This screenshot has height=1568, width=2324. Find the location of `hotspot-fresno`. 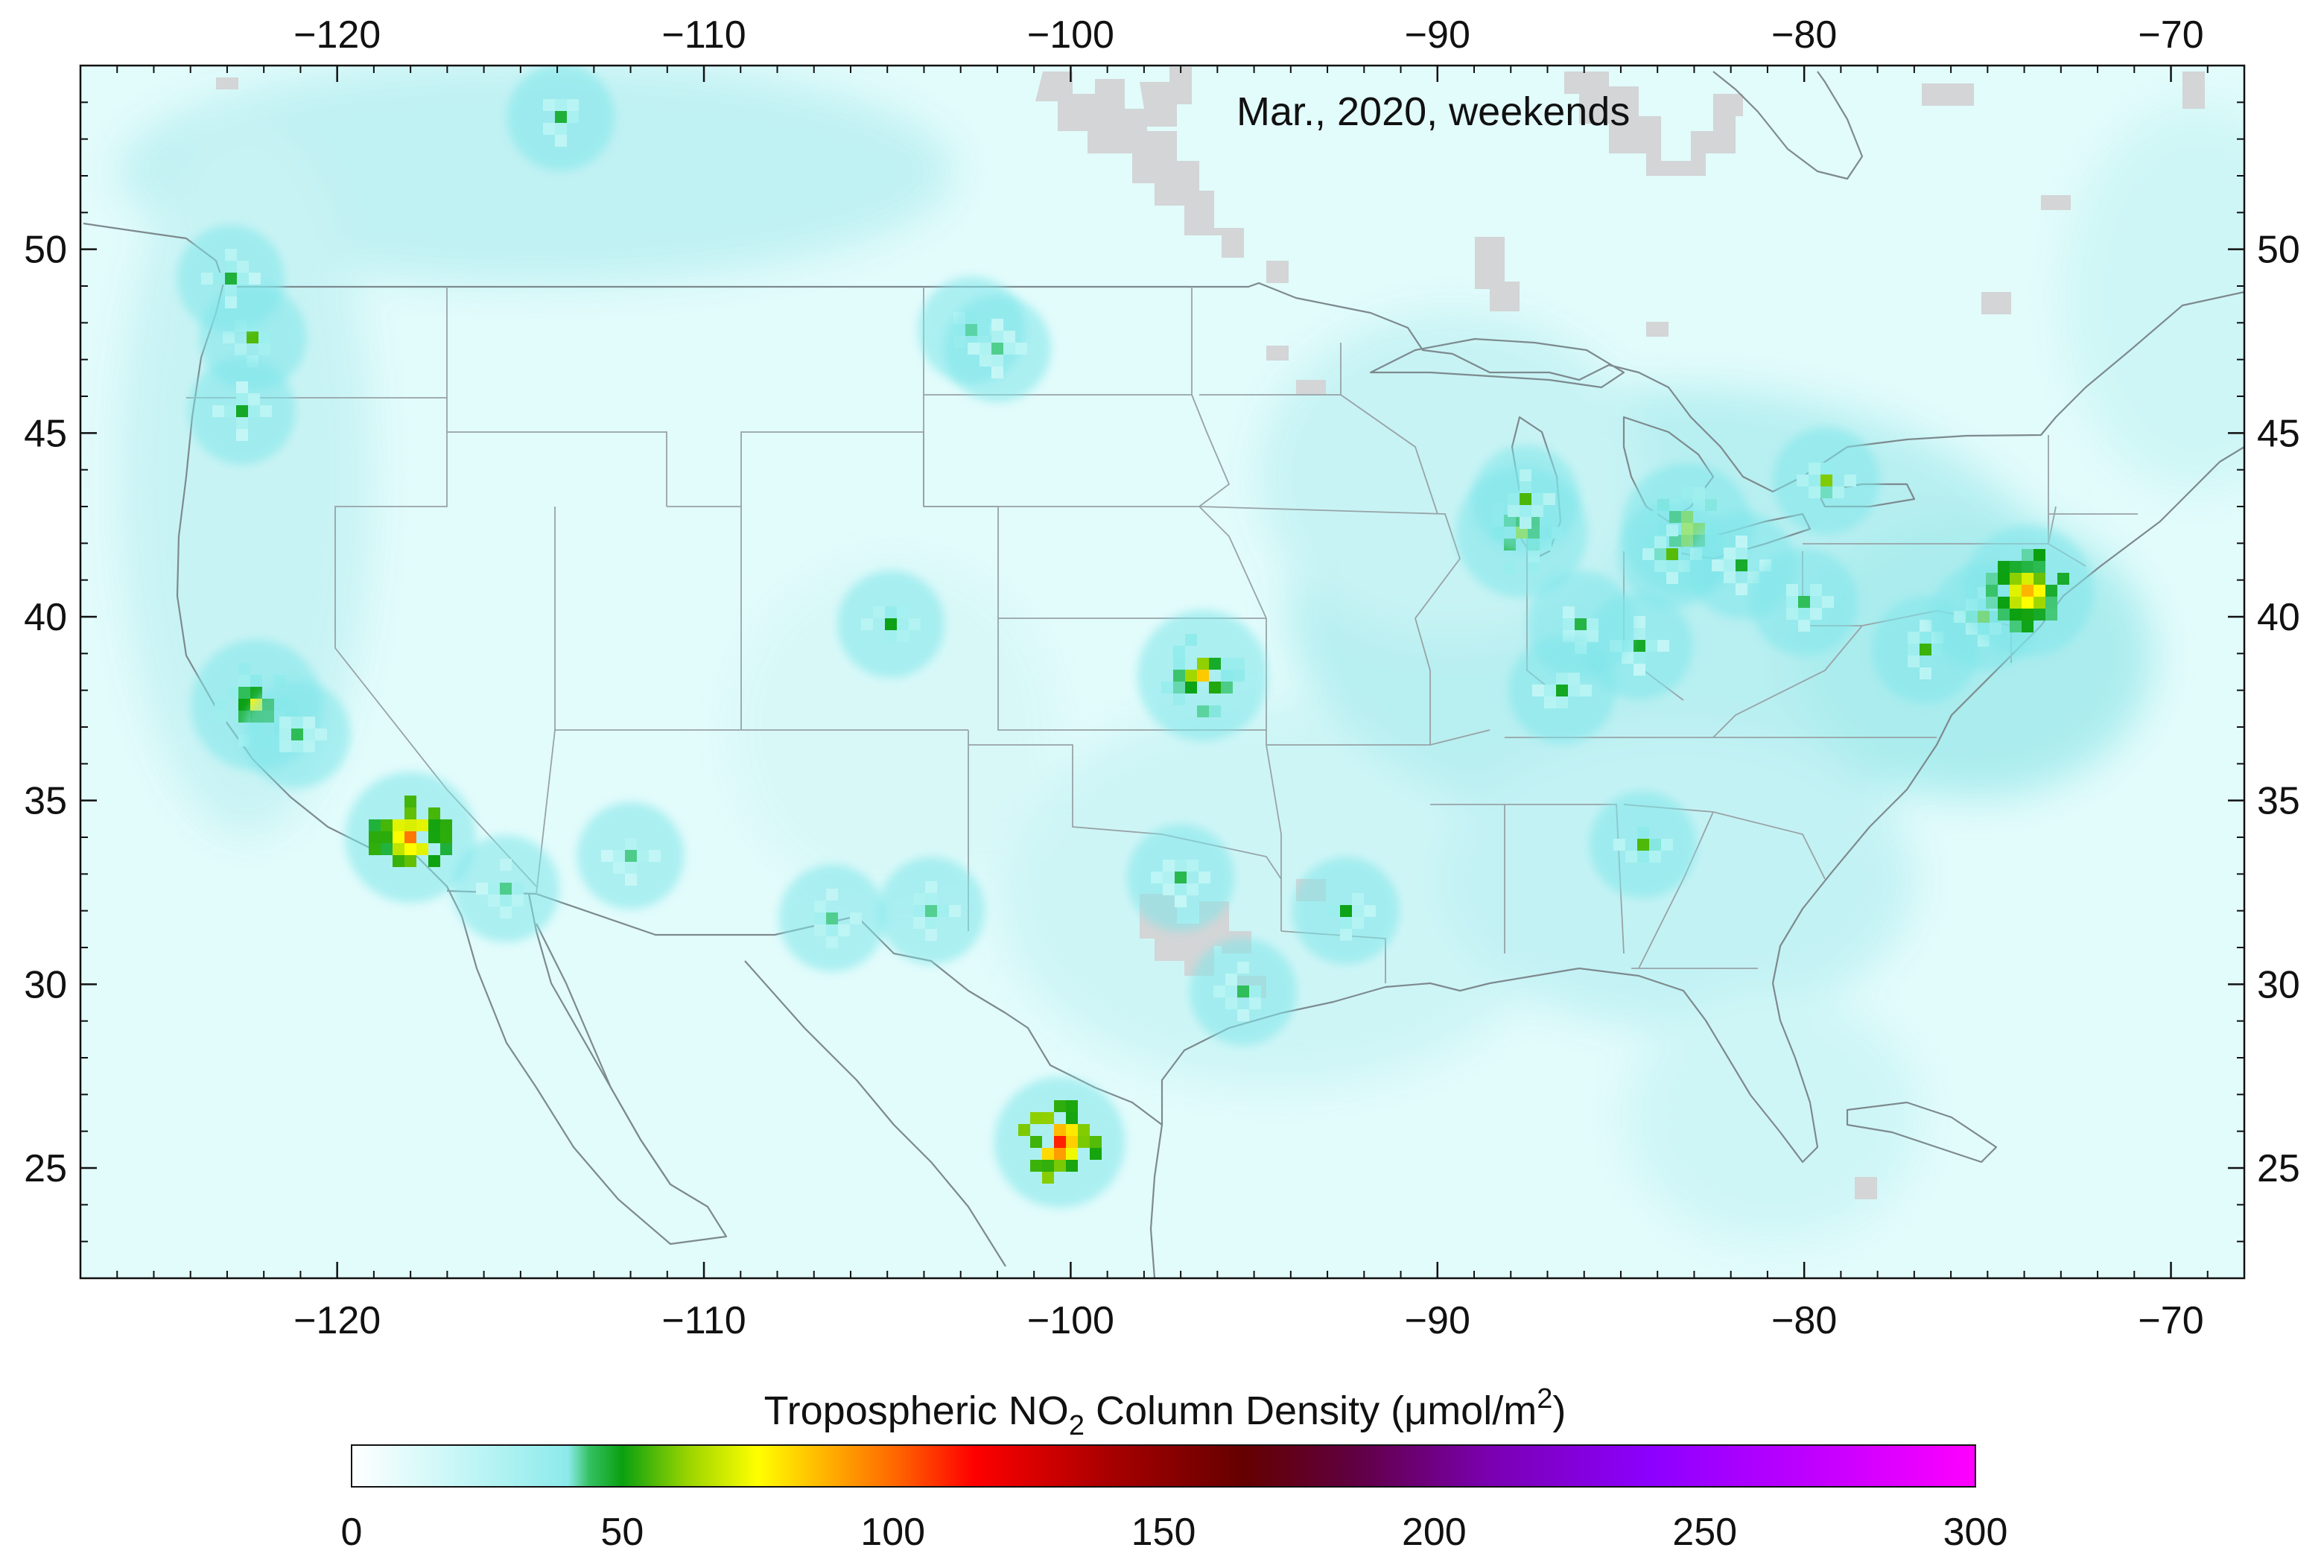

hotspot-fresno is located at coordinates (297, 734).